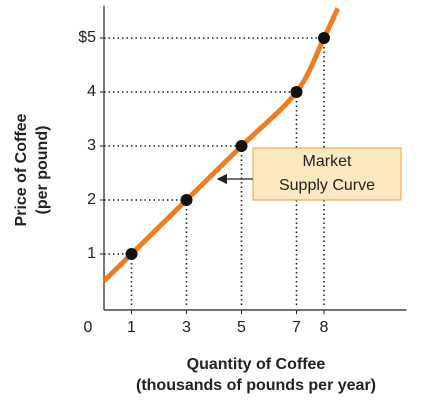 The image size is (434, 403). Describe the element at coordinates (42, 170) in the screenshot. I see `y-axis-label: (per pound)` at that location.